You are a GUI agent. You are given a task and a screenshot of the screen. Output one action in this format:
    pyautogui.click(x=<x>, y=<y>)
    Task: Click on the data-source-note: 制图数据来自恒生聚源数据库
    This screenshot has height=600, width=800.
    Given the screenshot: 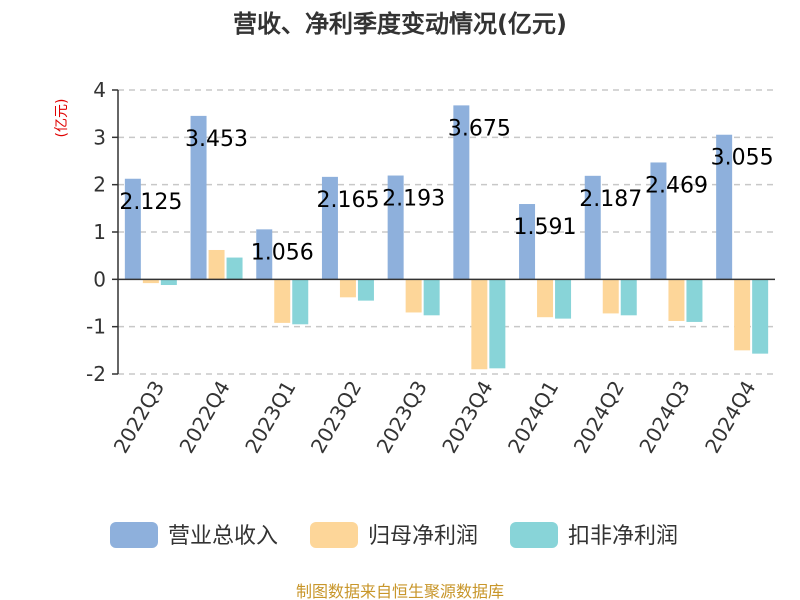 What is the action you would take?
    pyautogui.click(x=400, y=591)
    